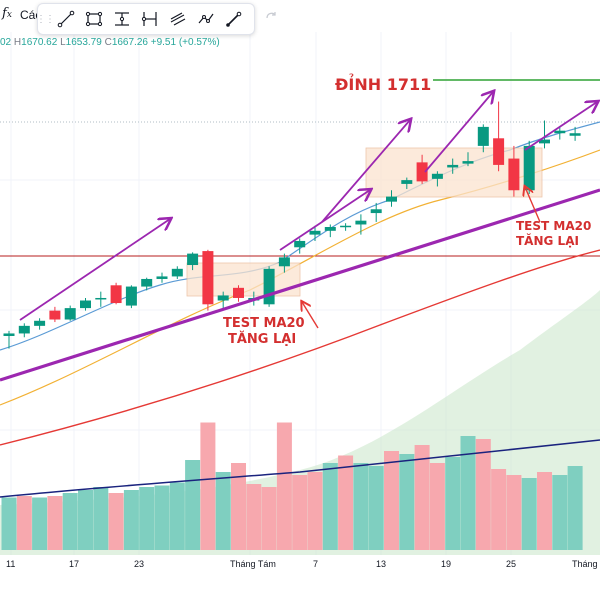  What do you see at coordinates (206, 19) in the screenshot?
I see `path-icon` at bounding box center [206, 19].